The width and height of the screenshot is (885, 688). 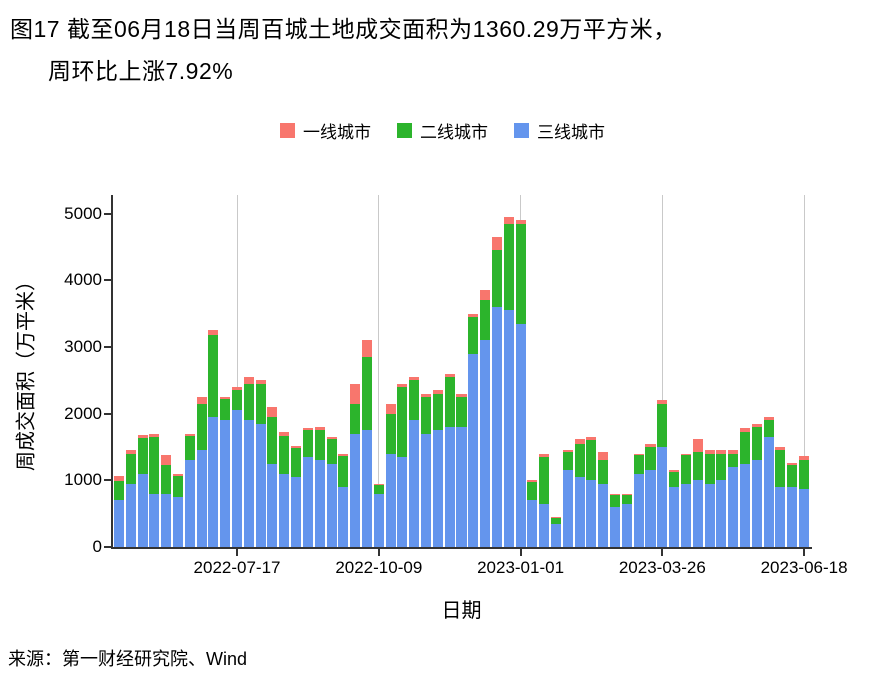 I want to click on x-tick-label: 2023-03-26, so click(x=662, y=567).